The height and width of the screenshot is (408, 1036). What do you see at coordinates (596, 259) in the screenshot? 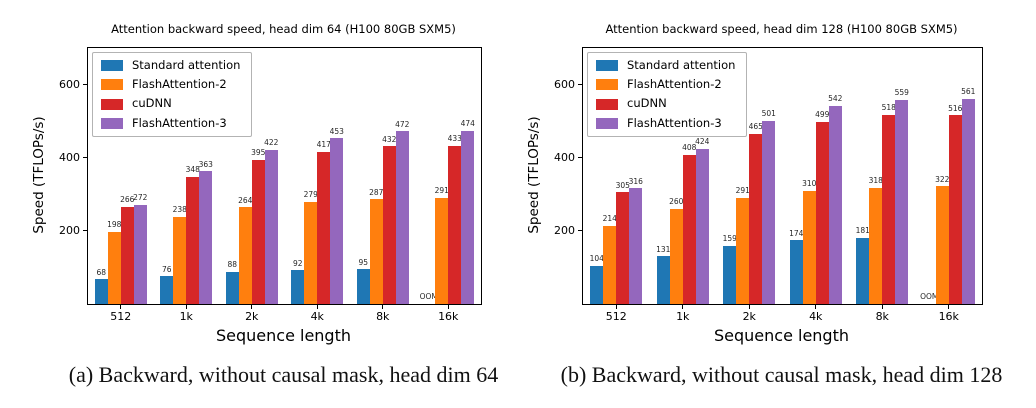
I see `bar-value-label: 104` at bounding box center [596, 259].